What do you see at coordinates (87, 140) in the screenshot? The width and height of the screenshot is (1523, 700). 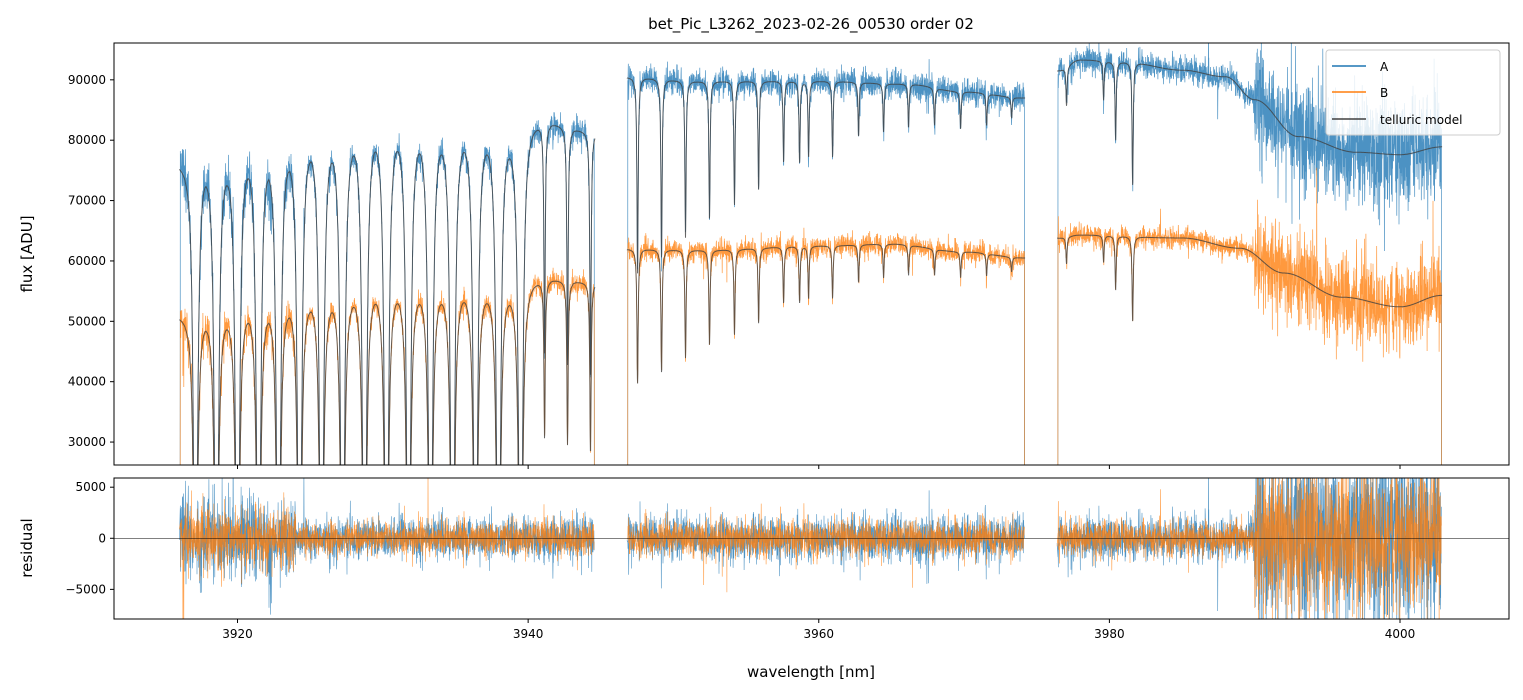 I see `y-tick-label-flux: 80000` at bounding box center [87, 140].